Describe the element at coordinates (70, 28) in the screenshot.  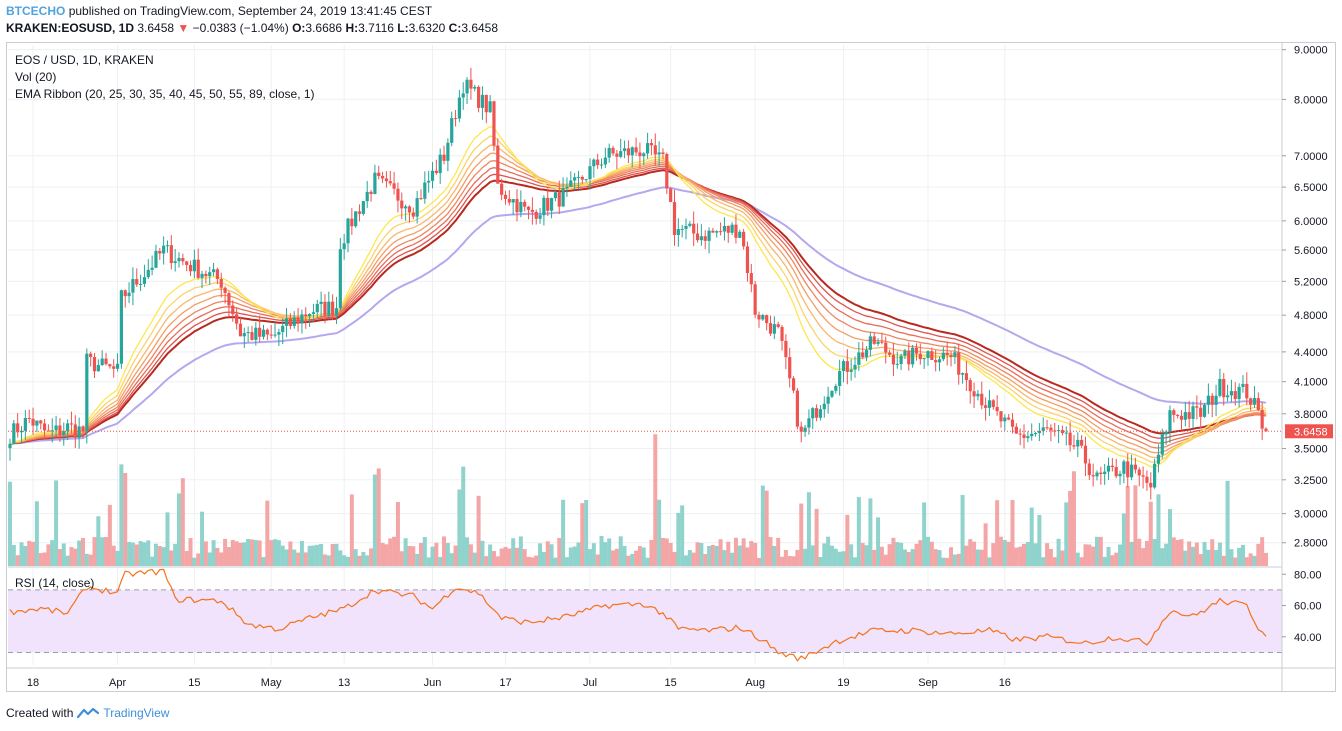
I see `symbol-label: KRAKEN:EOSUSD, 1D` at that location.